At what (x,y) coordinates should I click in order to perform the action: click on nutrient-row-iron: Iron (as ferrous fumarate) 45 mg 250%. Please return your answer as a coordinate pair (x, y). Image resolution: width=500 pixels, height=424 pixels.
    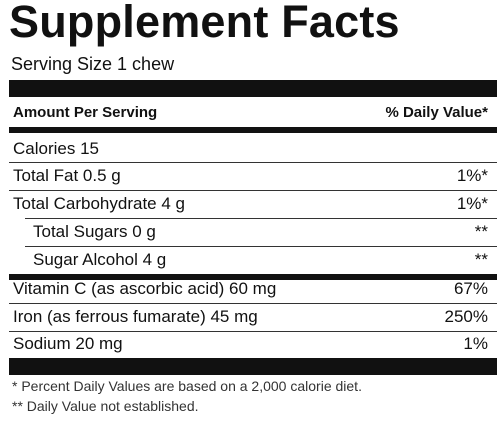
    Looking at the image, I should click on (248, 317).